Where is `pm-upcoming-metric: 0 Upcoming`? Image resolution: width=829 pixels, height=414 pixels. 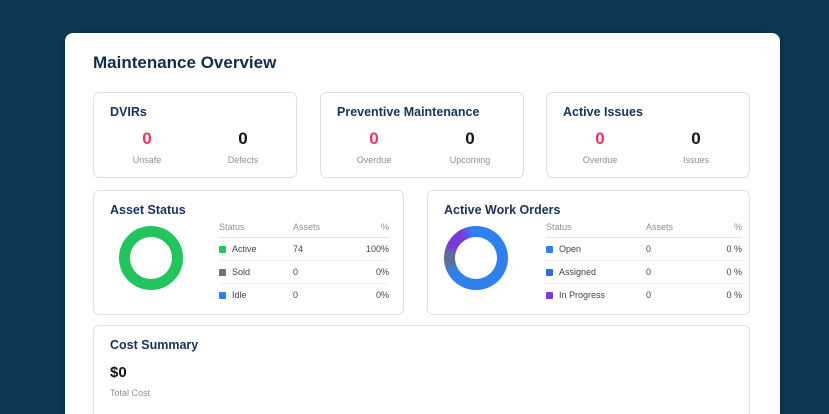
pm-upcoming-metric: 0 Upcoming is located at coordinates (470, 147).